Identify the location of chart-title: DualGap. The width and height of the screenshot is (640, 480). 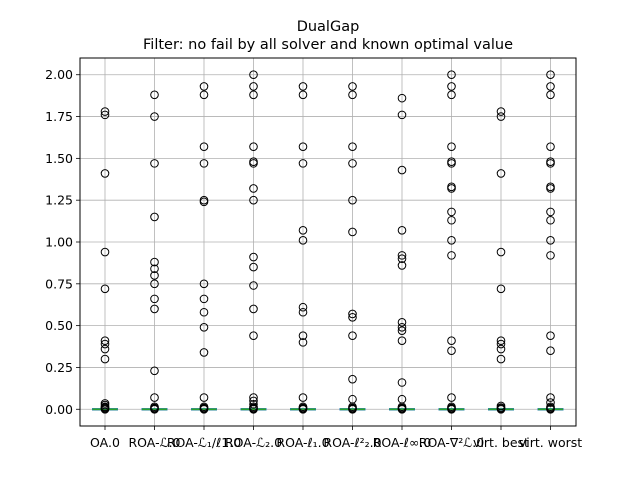
(328, 27).